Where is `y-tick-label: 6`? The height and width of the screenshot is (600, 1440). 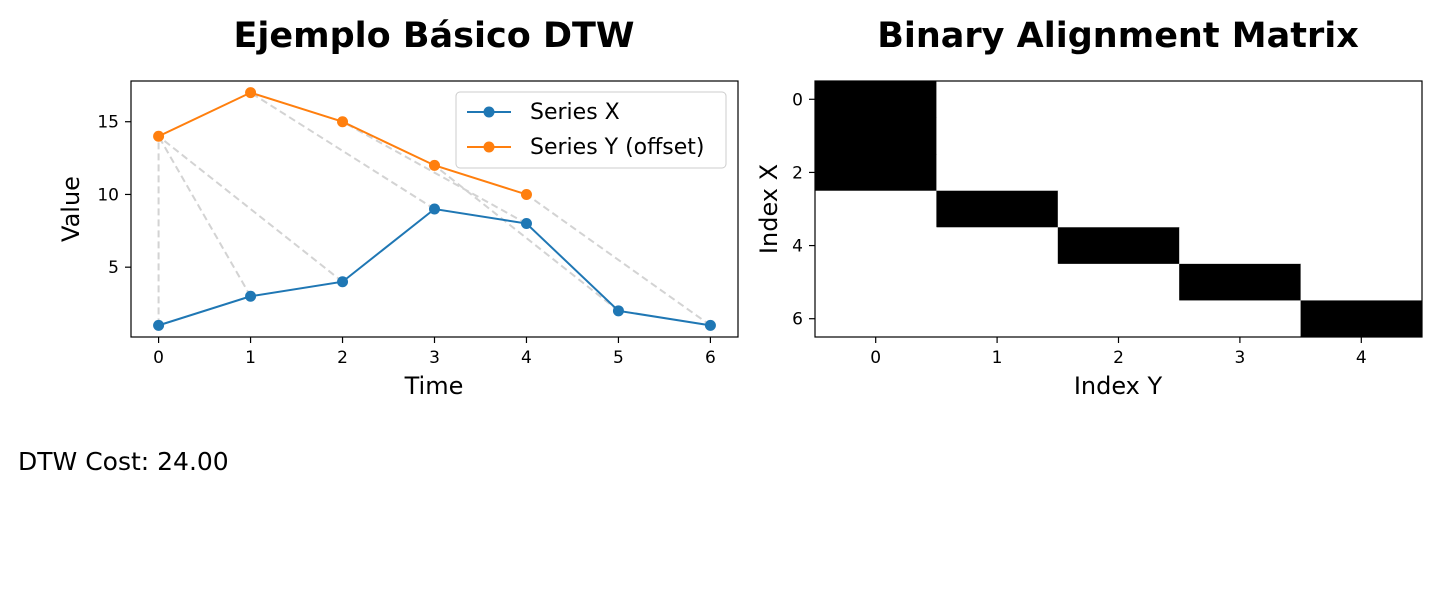 y-tick-label: 6 is located at coordinates (797, 320).